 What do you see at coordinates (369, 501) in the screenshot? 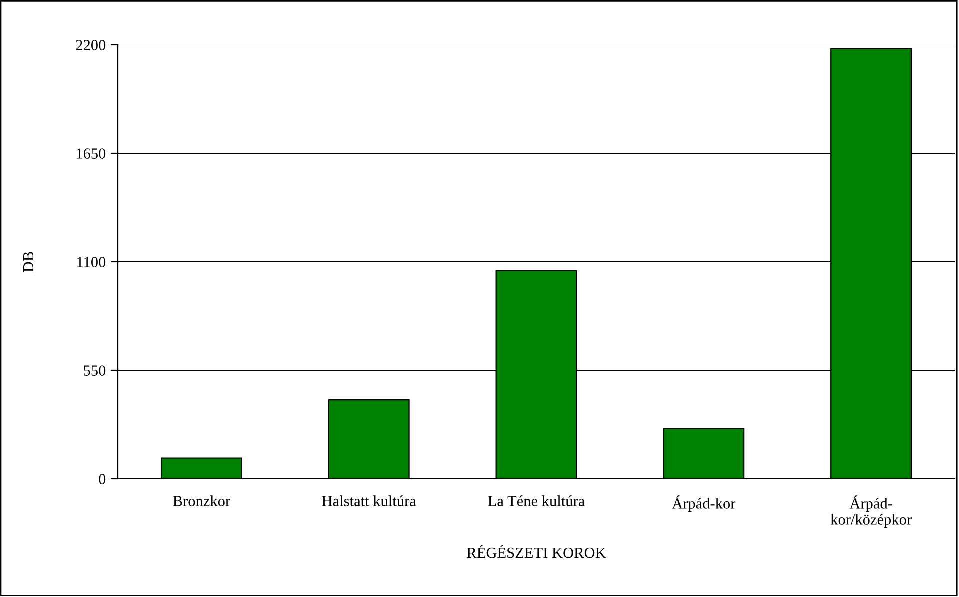
I see `x-tick-label: Halstatt kultúra` at bounding box center [369, 501].